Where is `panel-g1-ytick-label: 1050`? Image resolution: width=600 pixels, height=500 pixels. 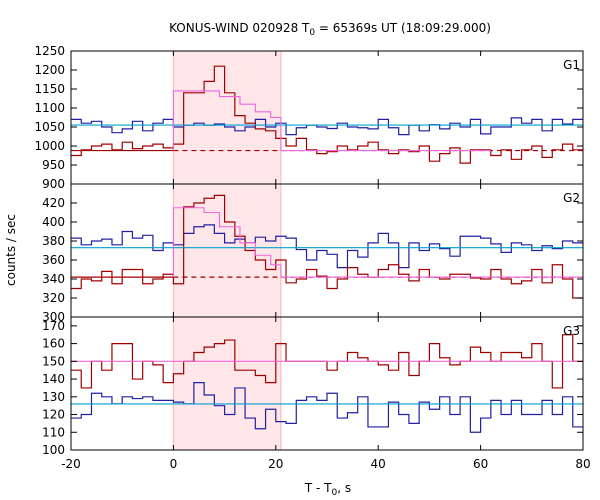 panel-g1-ytick-label: 1050 is located at coordinates (49, 127).